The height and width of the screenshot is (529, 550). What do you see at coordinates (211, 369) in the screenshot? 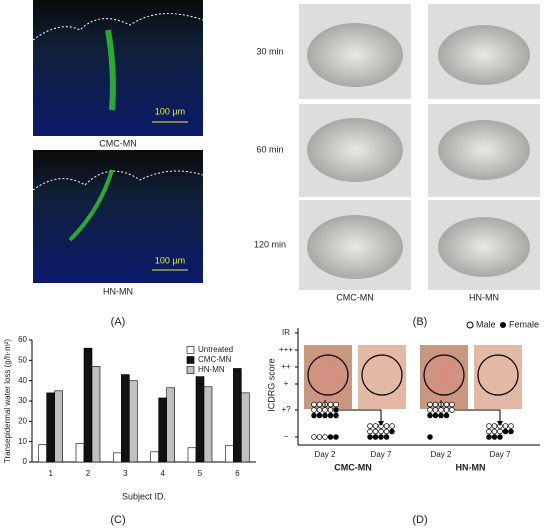
I see `legend-label: HN-MN` at bounding box center [211, 369].